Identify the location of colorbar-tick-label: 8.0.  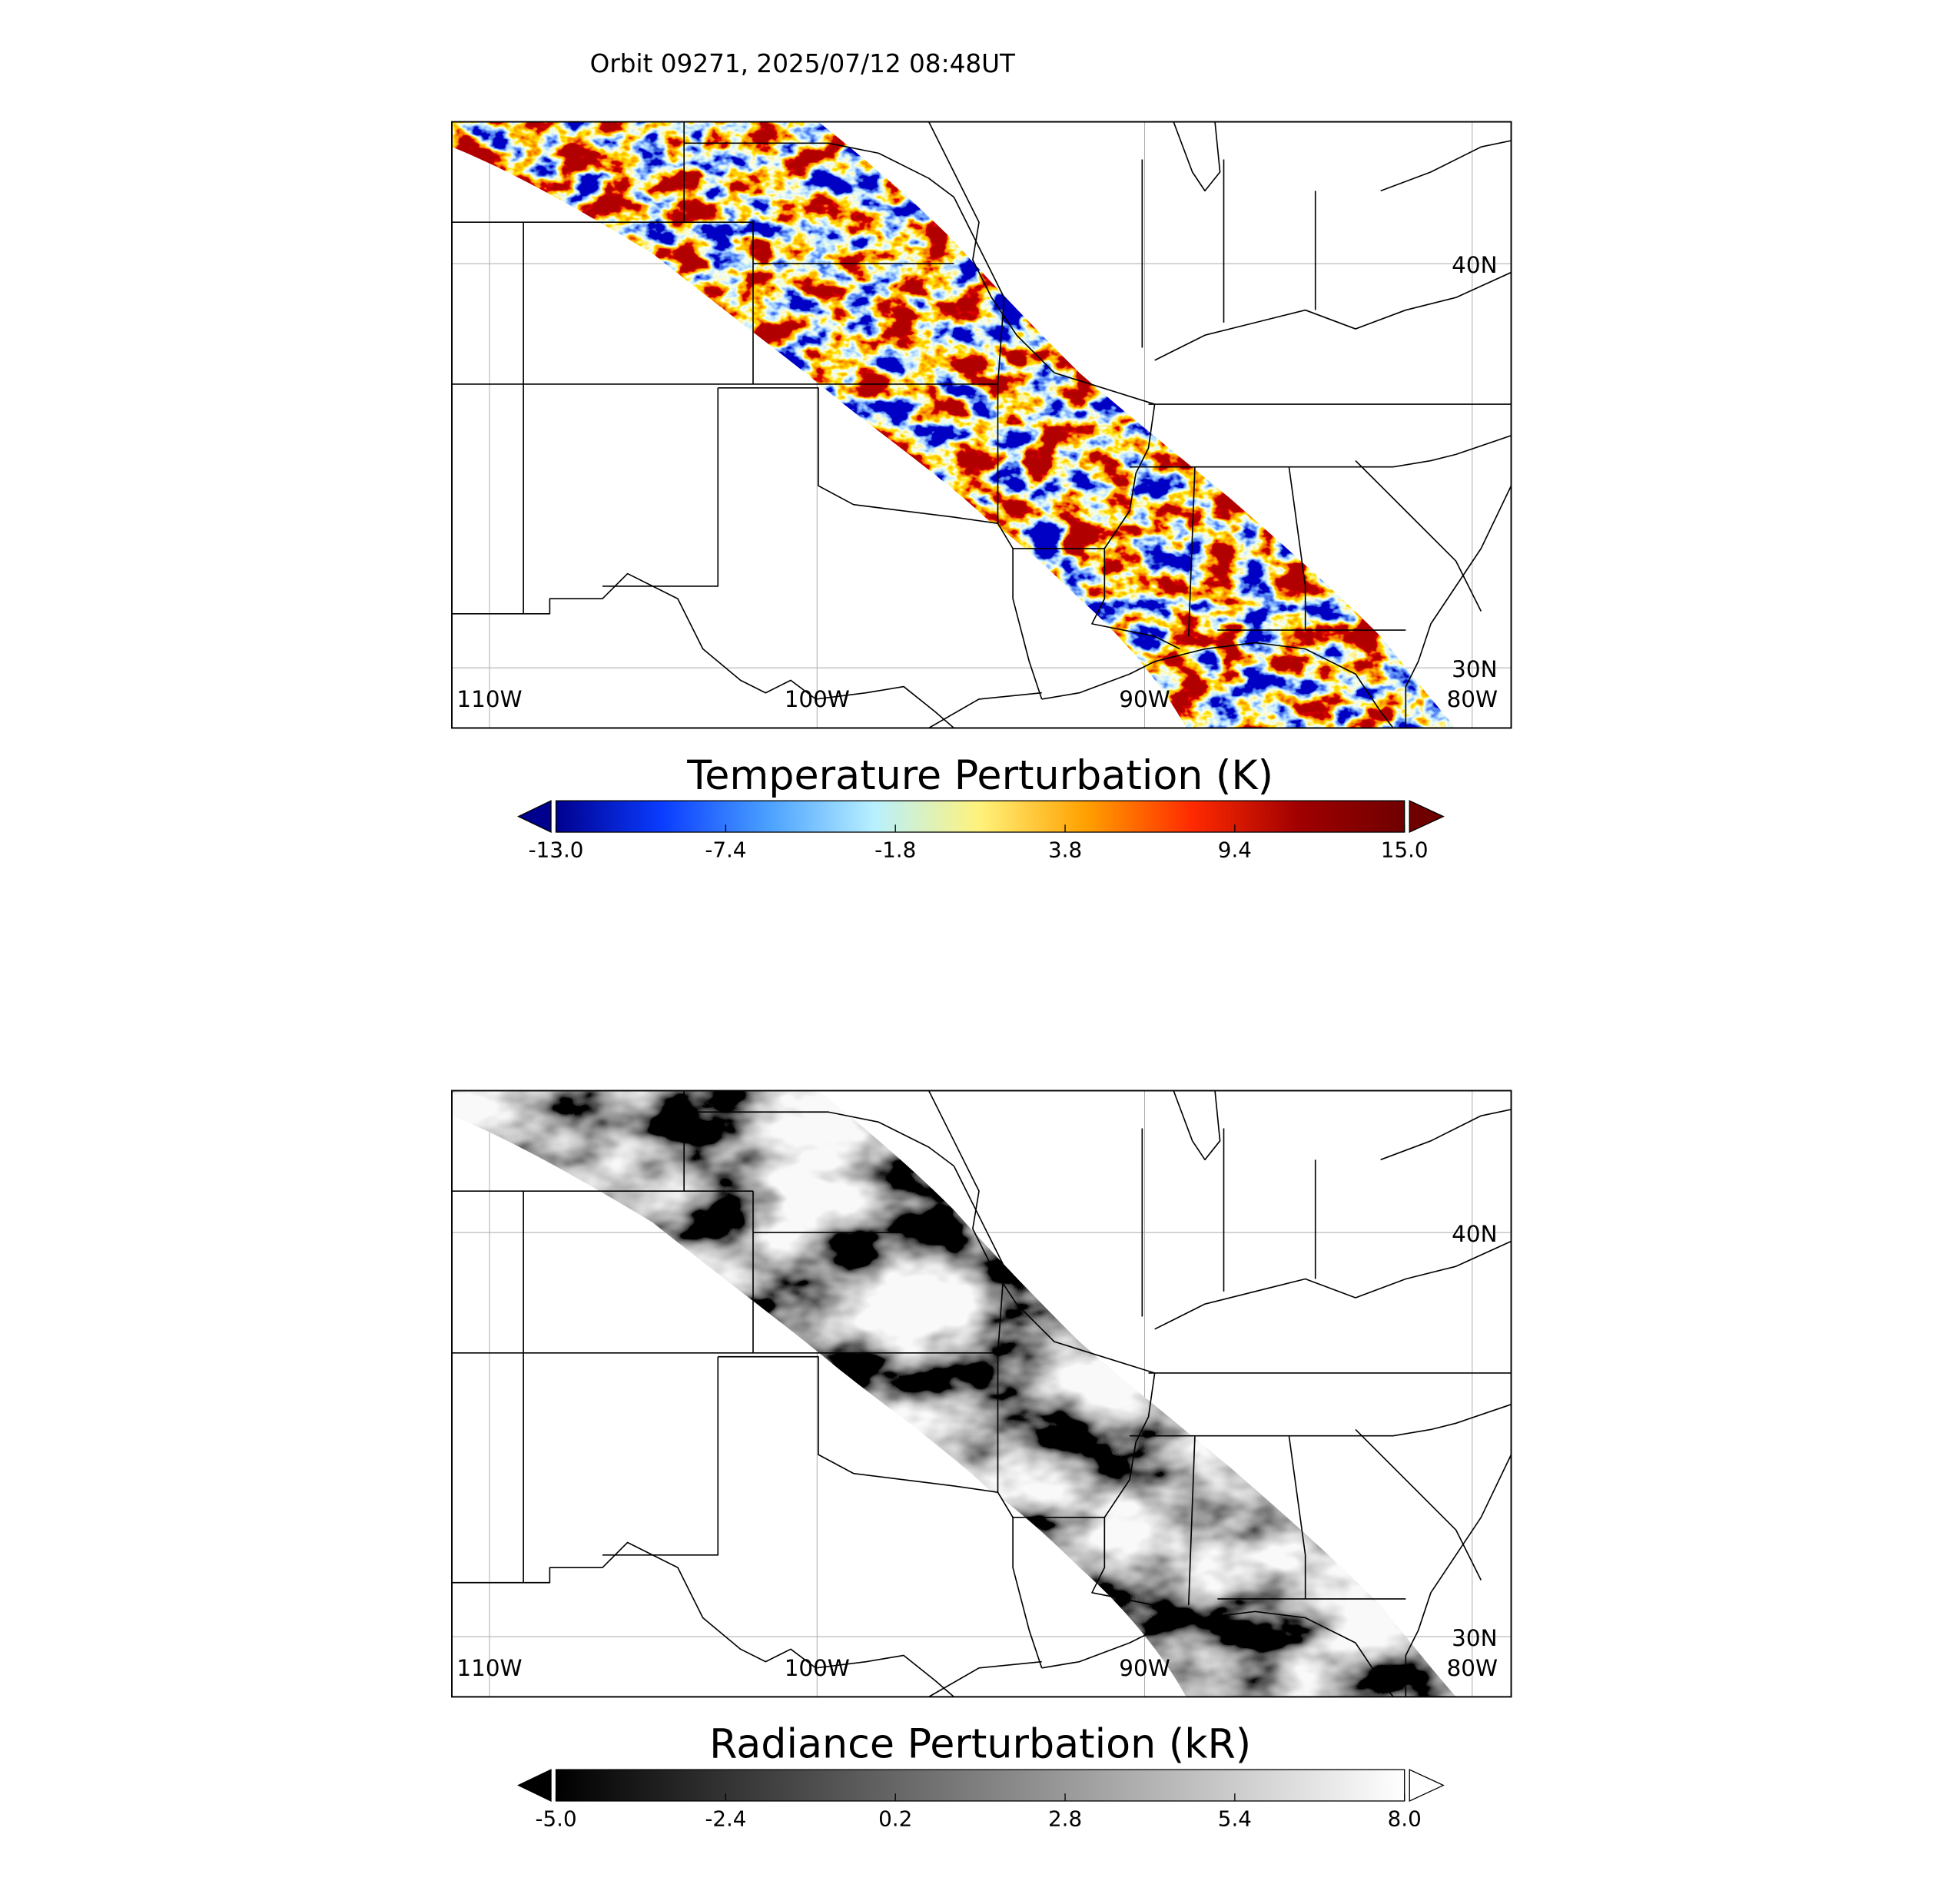
(1405, 1819).